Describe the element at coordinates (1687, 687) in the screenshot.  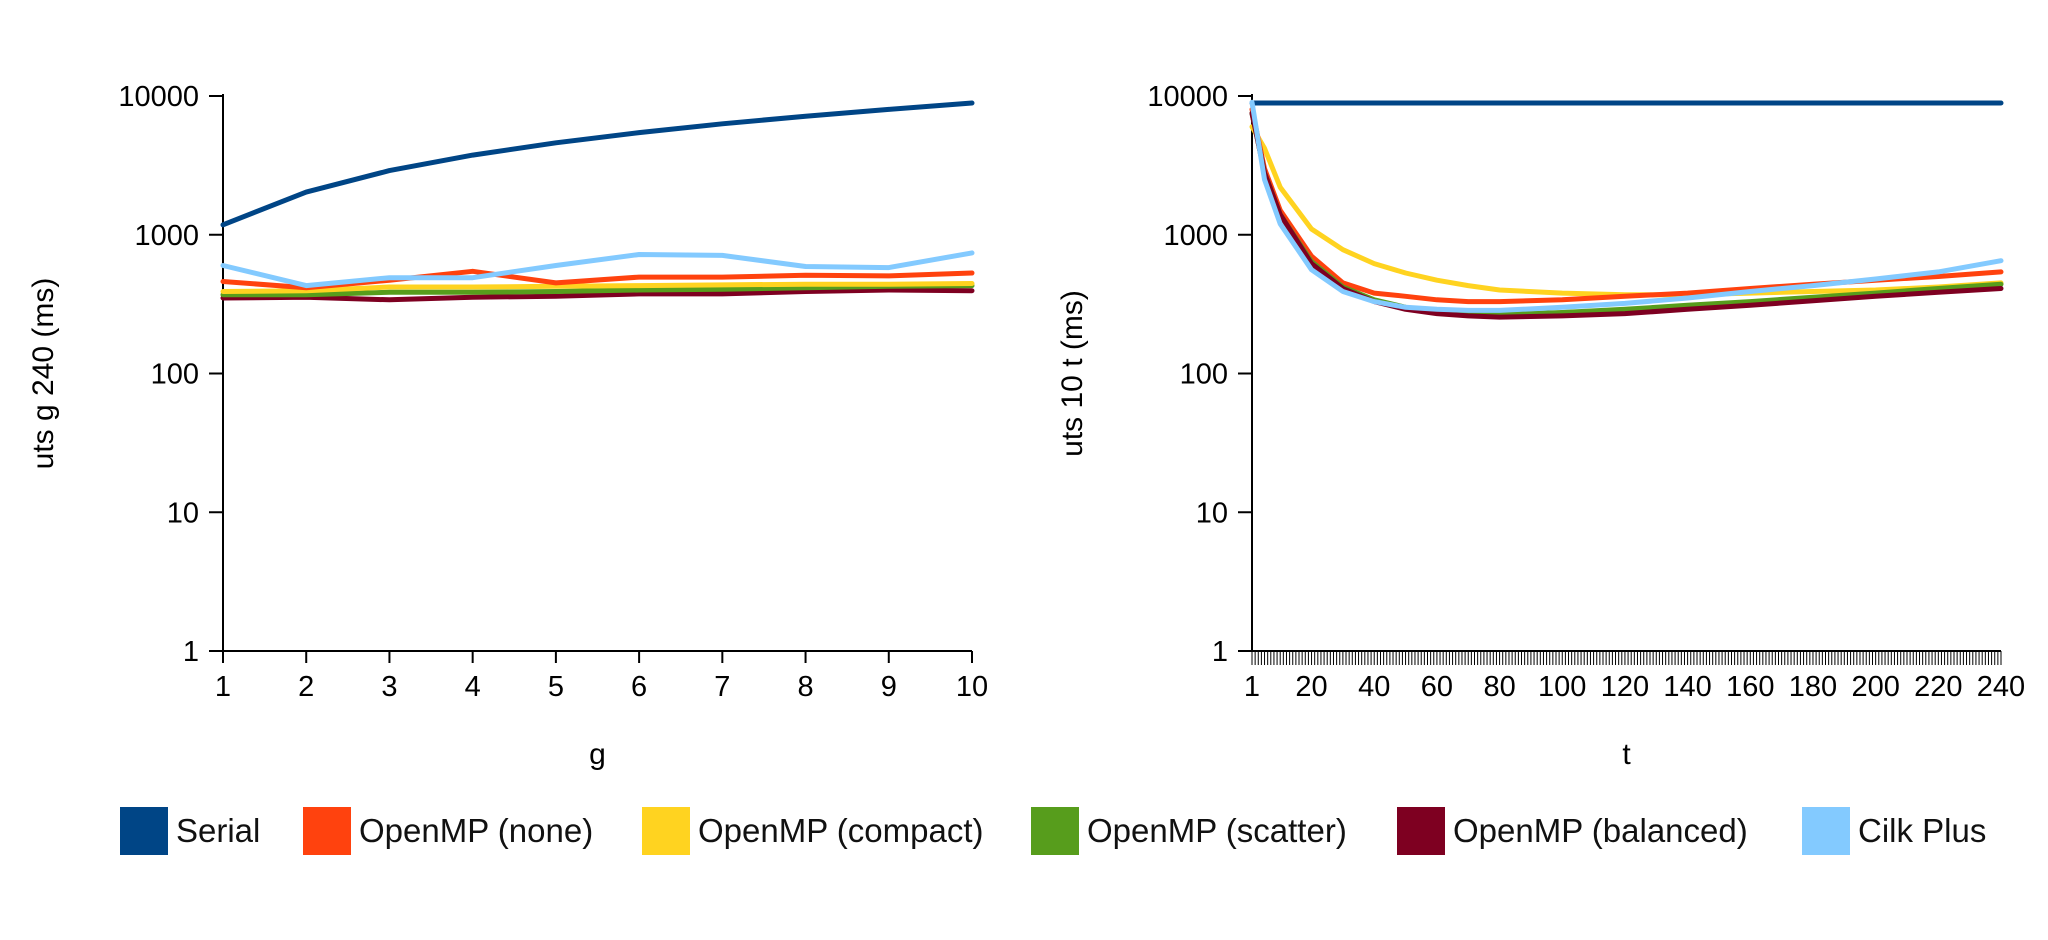
I see `x-tick-label: 140` at that location.